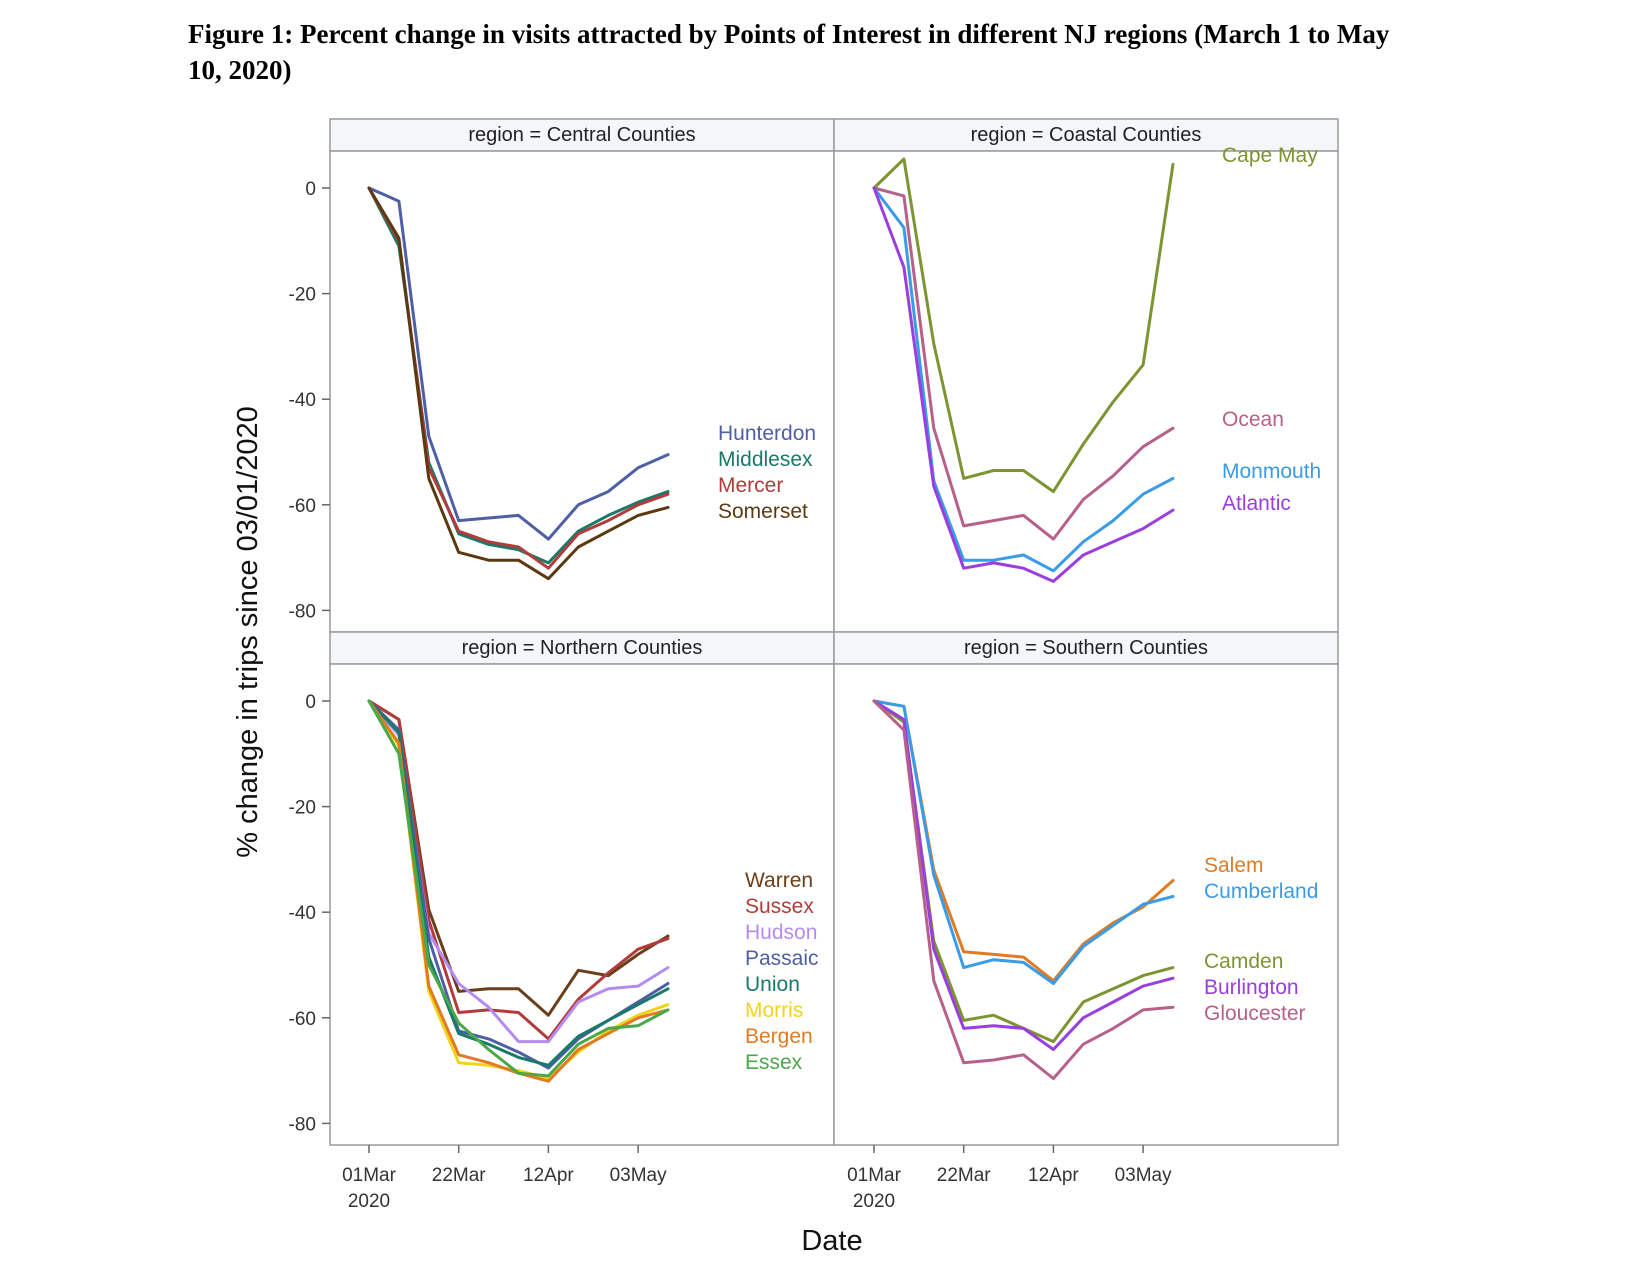  Describe the element at coordinates (1256, 503) in the screenshot. I see `series-label: Atlantic` at that location.